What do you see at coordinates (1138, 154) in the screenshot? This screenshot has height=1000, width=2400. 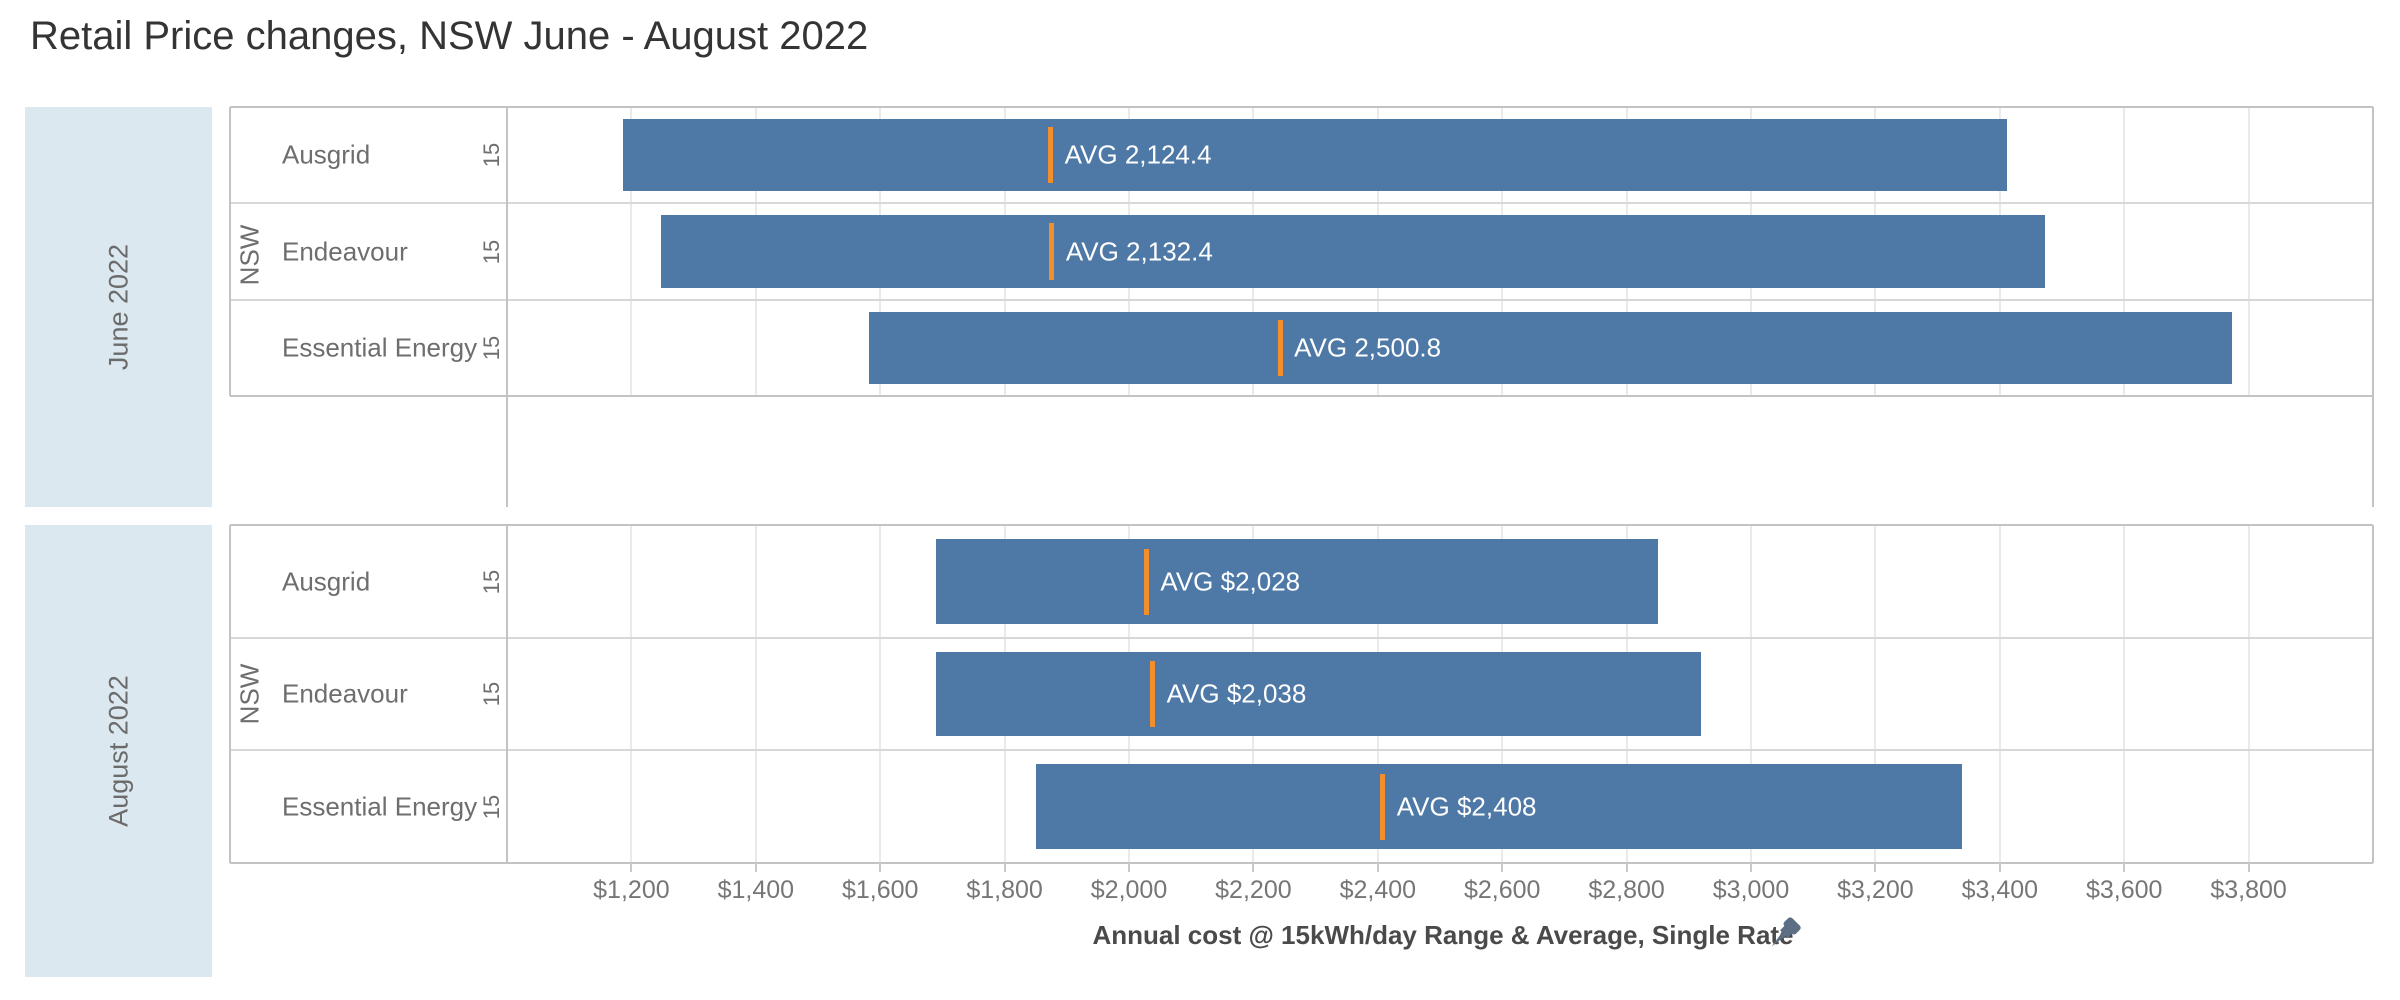 I see `average-value-label: AVG 2,124.4` at bounding box center [1138, 154].